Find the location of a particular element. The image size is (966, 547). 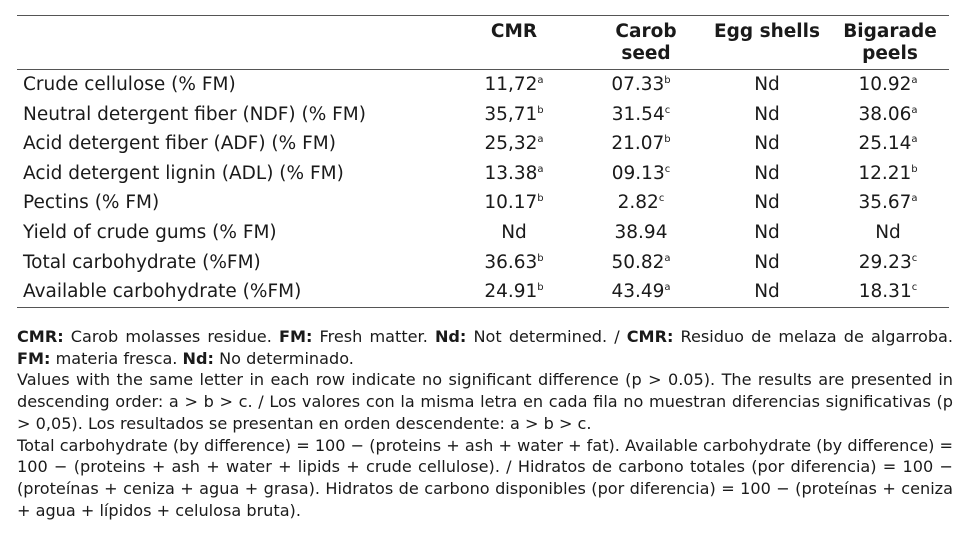

cell-bigarade-peels: 12.21b is located at coordinates (888, 174).